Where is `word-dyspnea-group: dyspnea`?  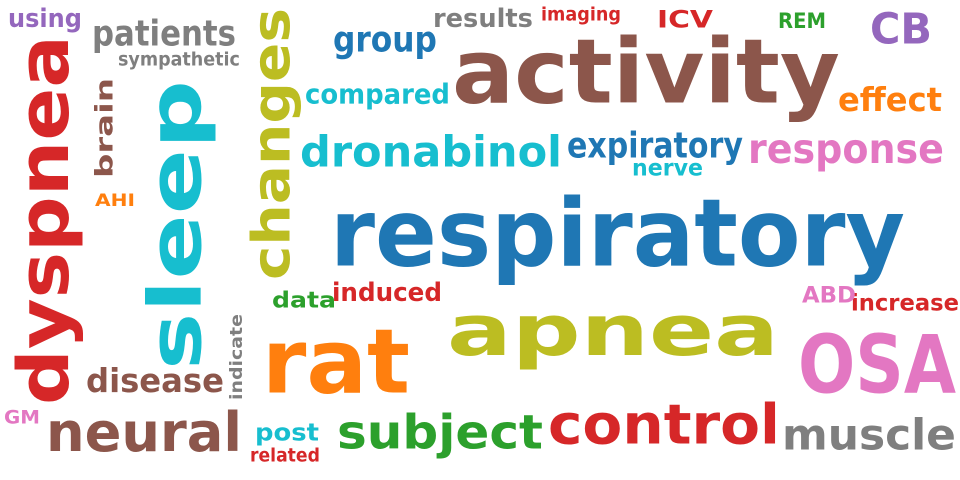 word-dyspnea-group: dyspnea is located at coordinates (44, 220).